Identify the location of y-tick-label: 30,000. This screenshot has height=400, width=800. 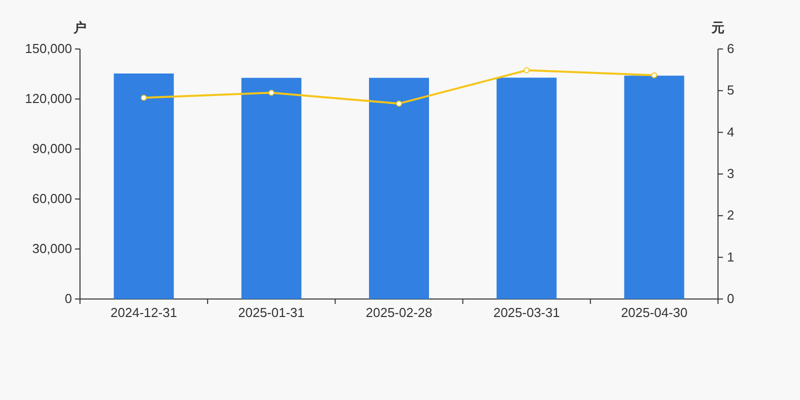
(52, 248).